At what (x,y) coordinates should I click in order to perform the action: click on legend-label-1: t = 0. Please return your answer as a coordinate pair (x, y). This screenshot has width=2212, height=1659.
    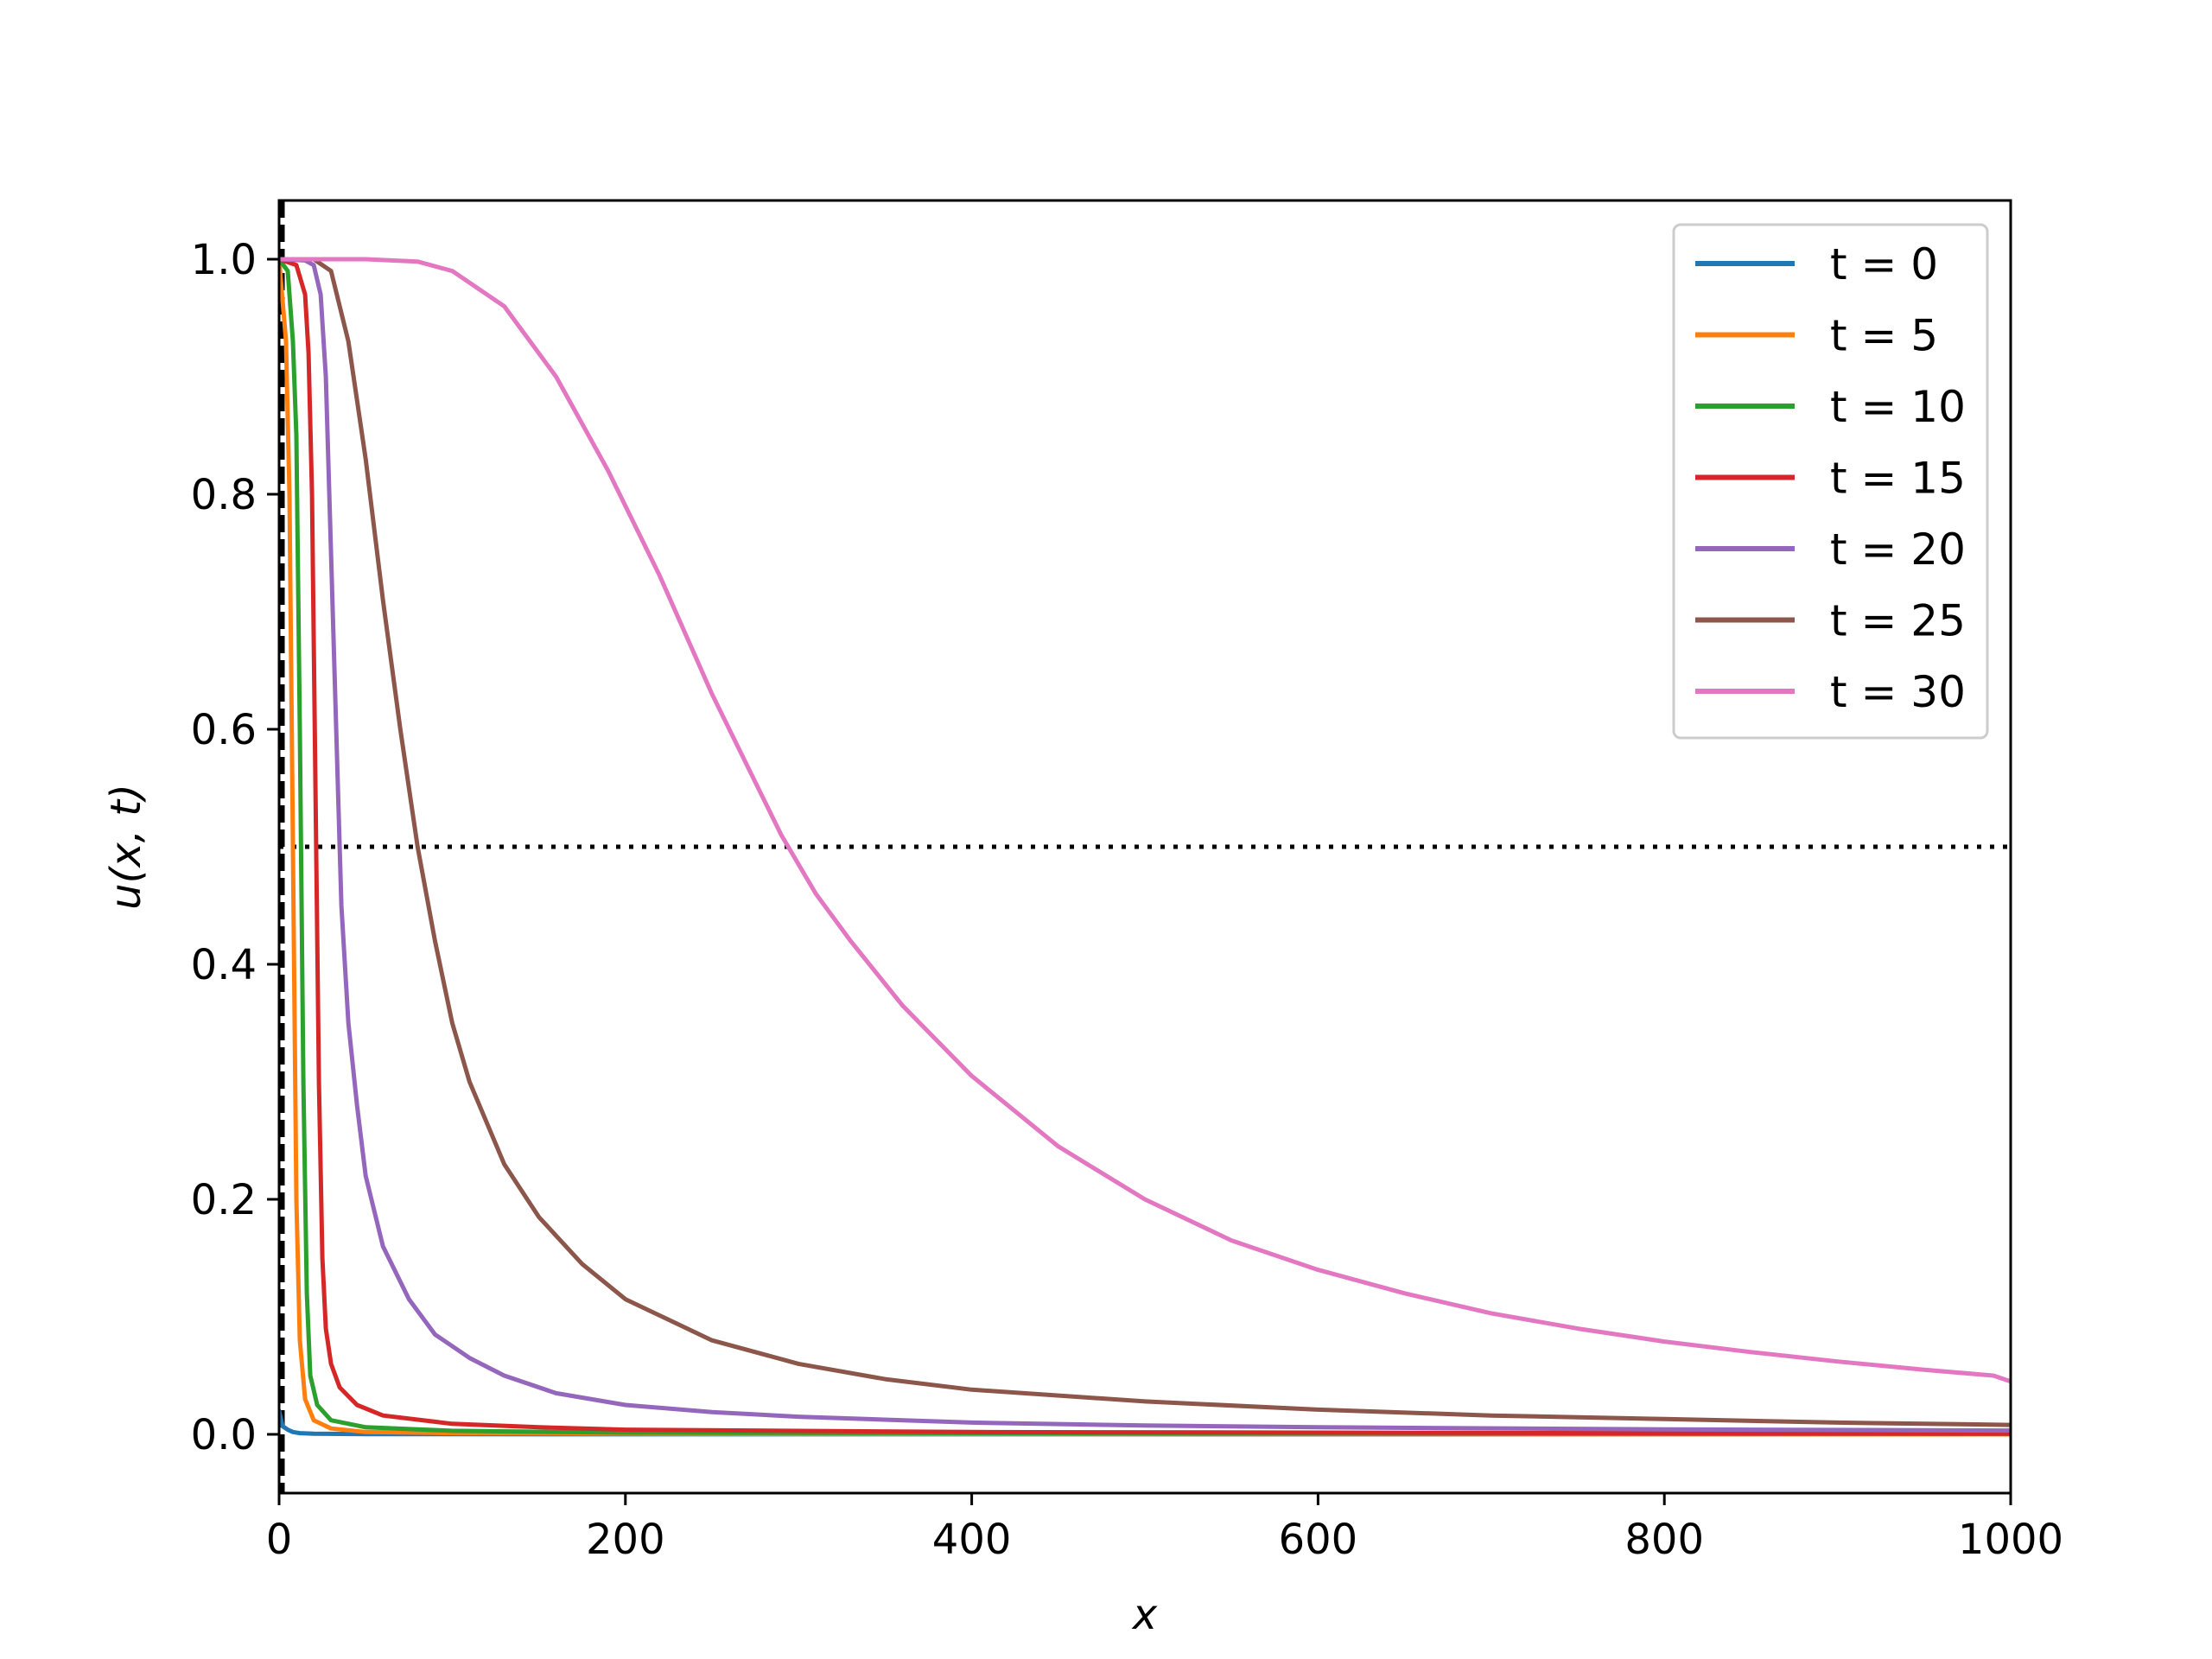
    Looking at the image, I should click on (1884, 264).